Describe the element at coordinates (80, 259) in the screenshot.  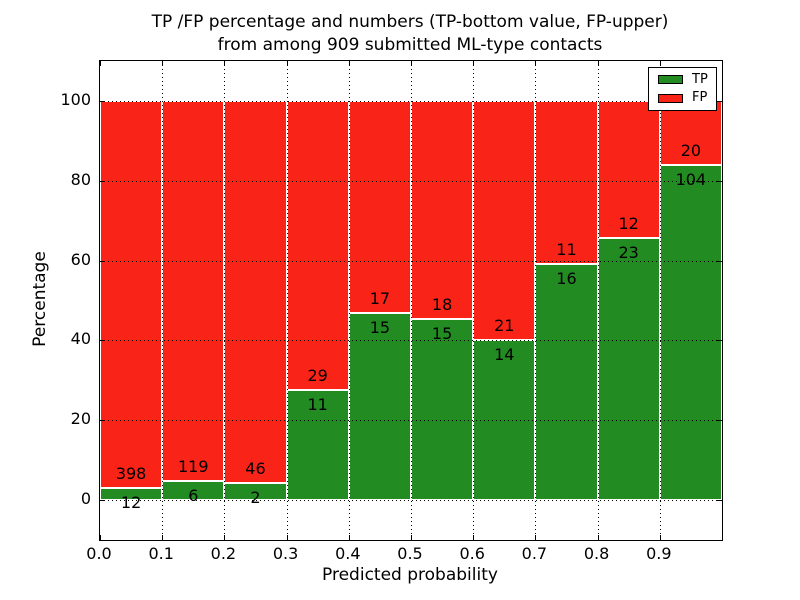
I see `y-tick-label: 60` at that location.